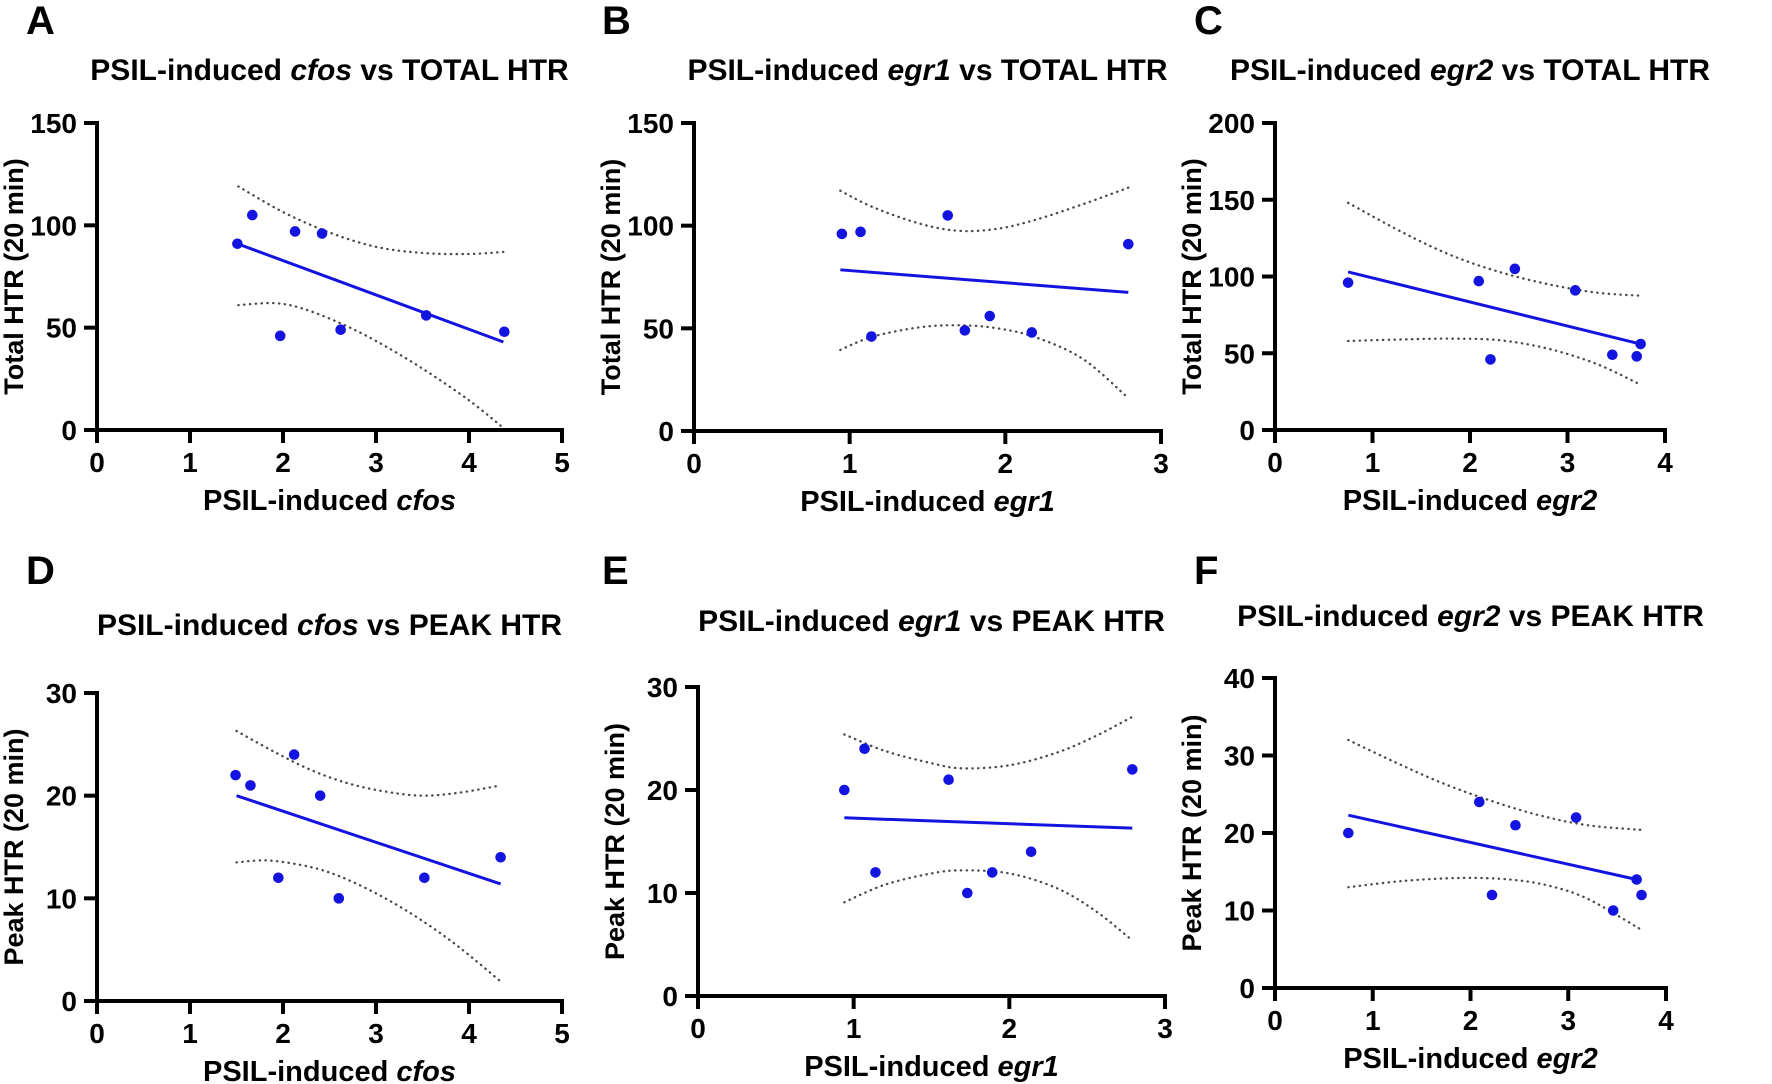  Describe the element at coordinates (329, 501) in the screenshot. I see `x-axis-label: PSIL-induced cfos` at that location.